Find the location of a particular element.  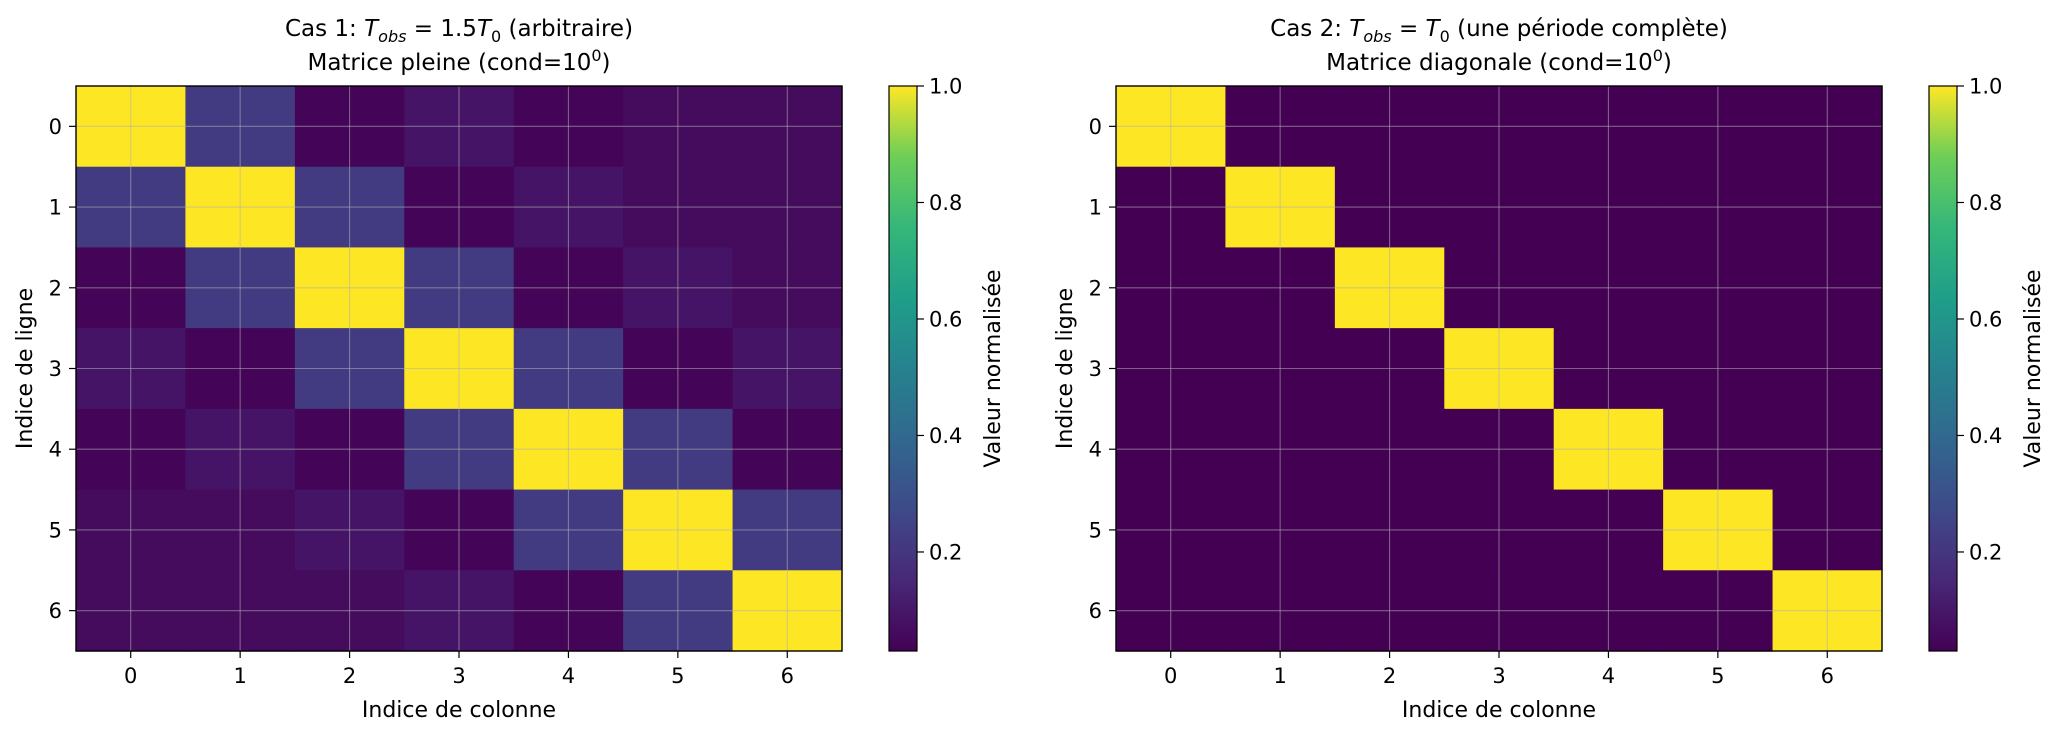

colorbar-ticks-1: 0.2 0.4 0.6 0.8 1.0 is located at coordinates (939, 319).